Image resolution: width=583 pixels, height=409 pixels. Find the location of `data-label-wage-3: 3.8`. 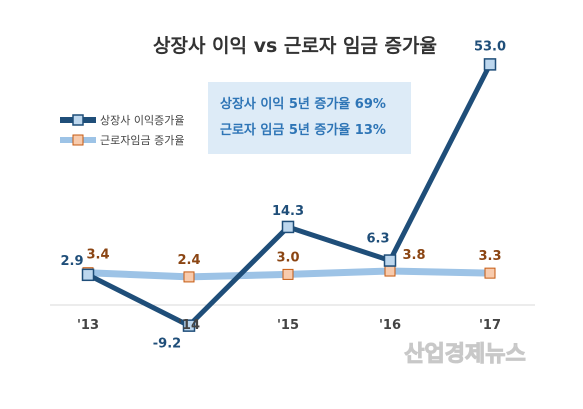

data-label-wage-3: 3.8 is located at coordinates (413, 255).